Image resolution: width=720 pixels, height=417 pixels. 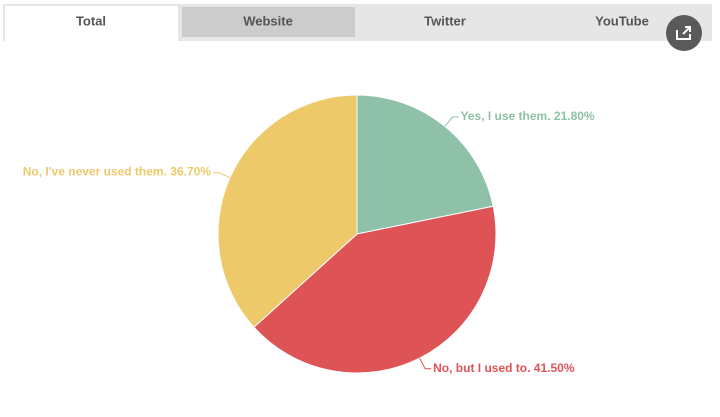 I want to click on label-value: 41.50%, so click(x=554, y=368).